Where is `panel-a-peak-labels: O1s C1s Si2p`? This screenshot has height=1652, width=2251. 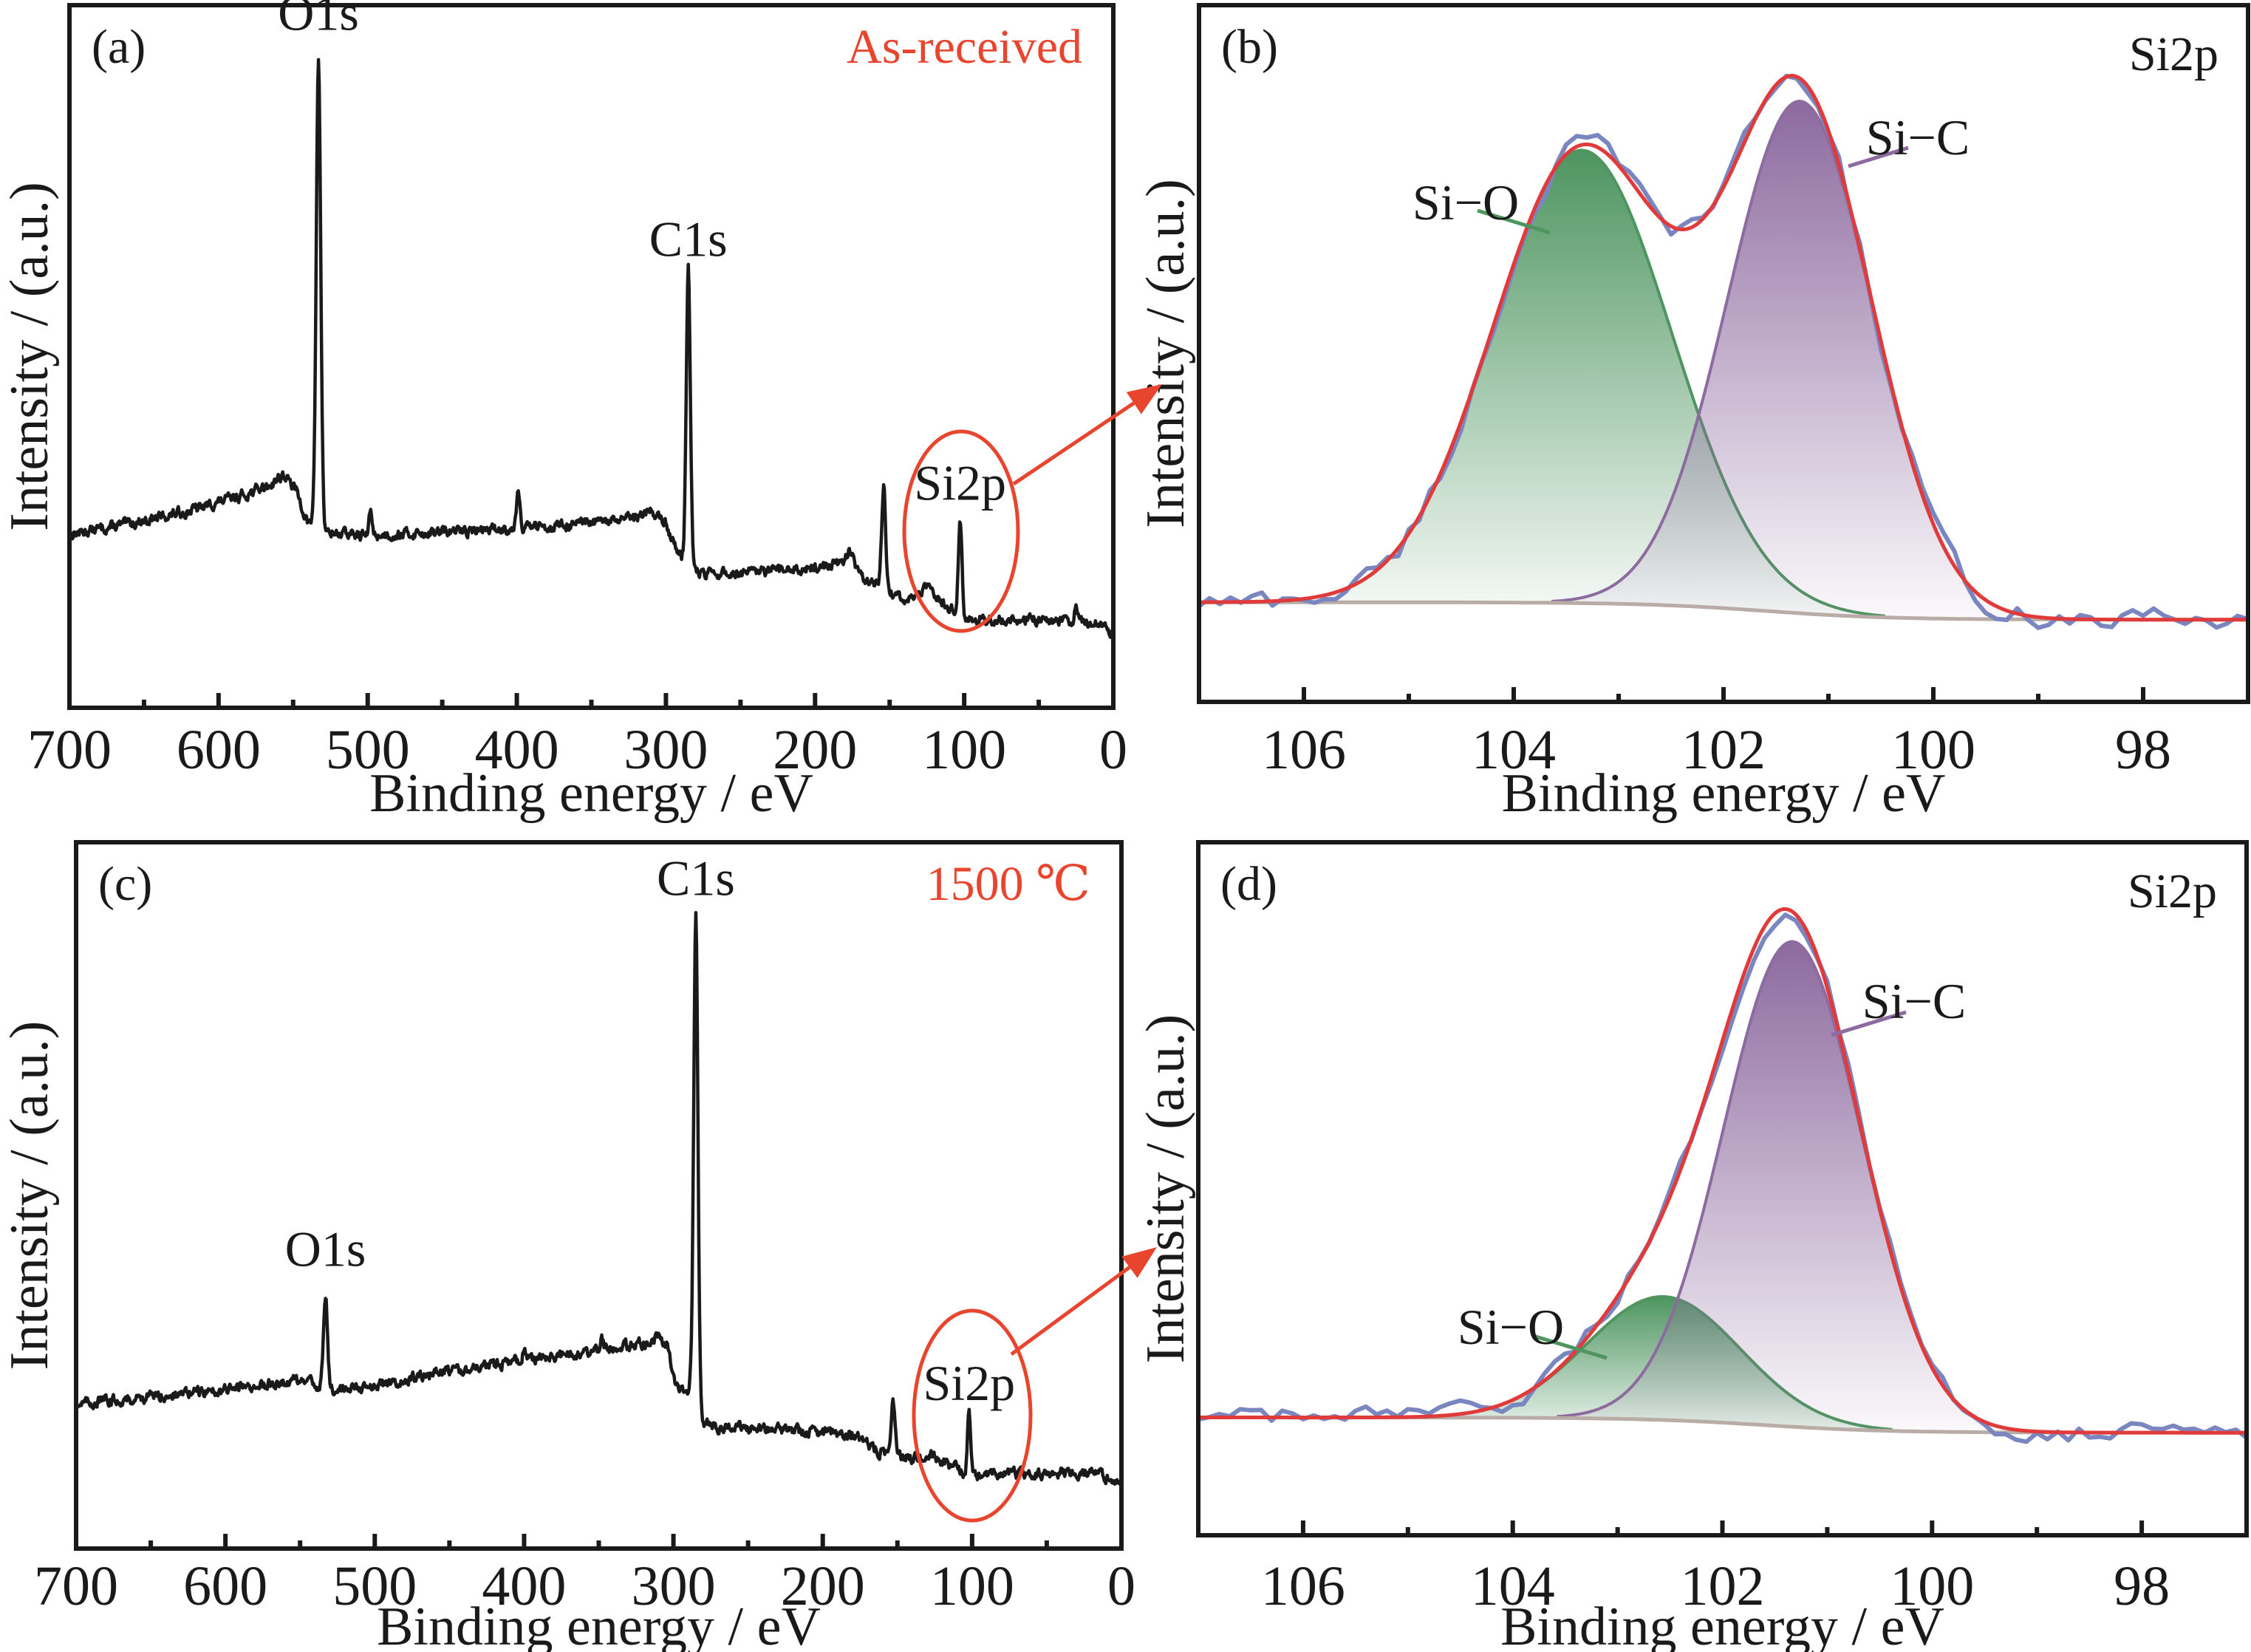
panel-a-peak-labels: O1s C1s Si2p is located at coordinates (642, 255).